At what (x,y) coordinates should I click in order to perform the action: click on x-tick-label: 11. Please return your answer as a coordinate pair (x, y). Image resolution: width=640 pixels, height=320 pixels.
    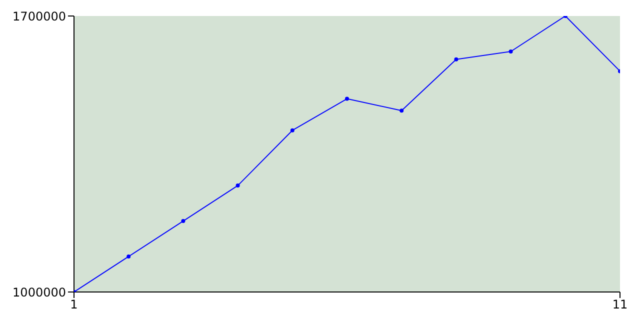
    Looking at the image, I should click on (620, 305).